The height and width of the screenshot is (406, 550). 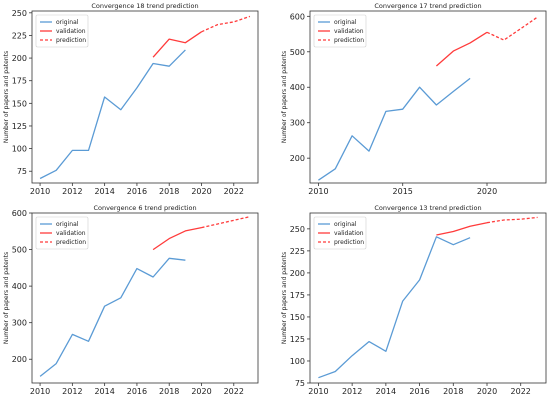 What do you see at coordinates (427, 208) in the screenshot?
I see `chart-title: Convergence 13 trend prediction` at bounding box center [427, 208].